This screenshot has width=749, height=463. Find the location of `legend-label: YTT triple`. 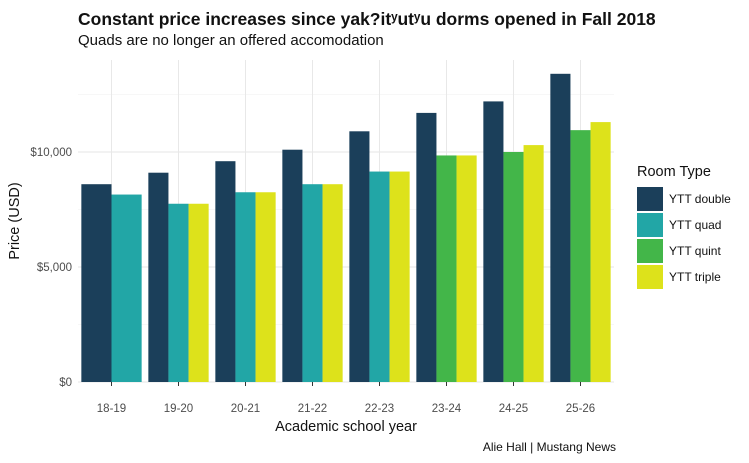

legend-label: YTT triple is located at coordinates (695, 277).